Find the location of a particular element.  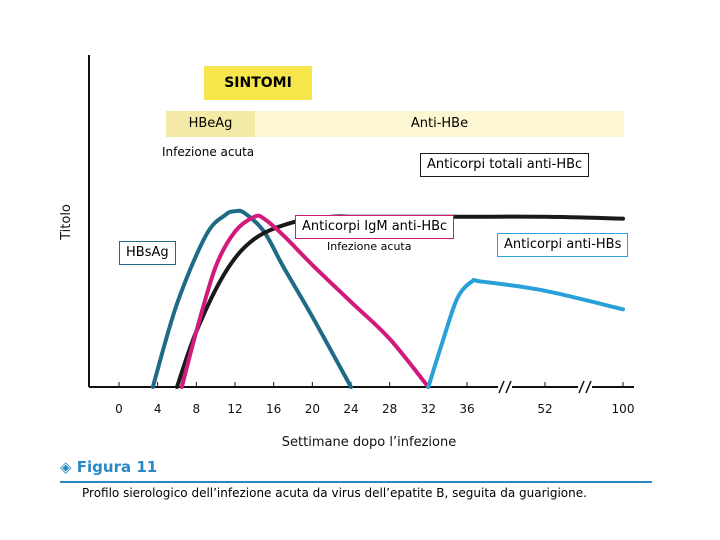

series-line-igm-anti-hbc is located at coordinates (305, 301).